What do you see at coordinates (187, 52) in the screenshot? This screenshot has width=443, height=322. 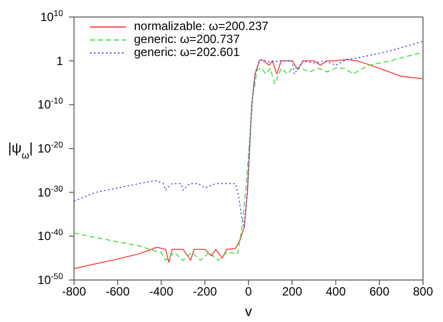 I see `legend-label: generic: ω=202.601` at bounding box center [187, 52].